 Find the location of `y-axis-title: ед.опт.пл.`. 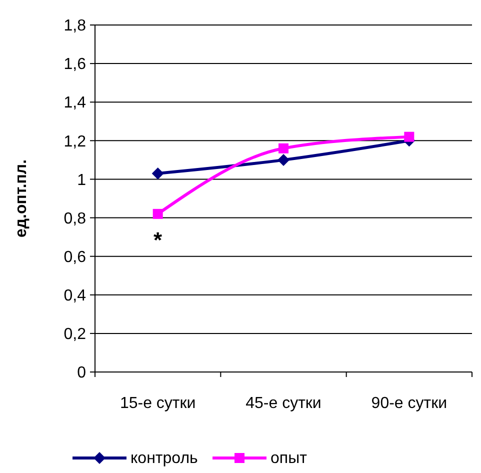

y-axis-title: ед.опт.пл. is located at coordinates (21, 198).